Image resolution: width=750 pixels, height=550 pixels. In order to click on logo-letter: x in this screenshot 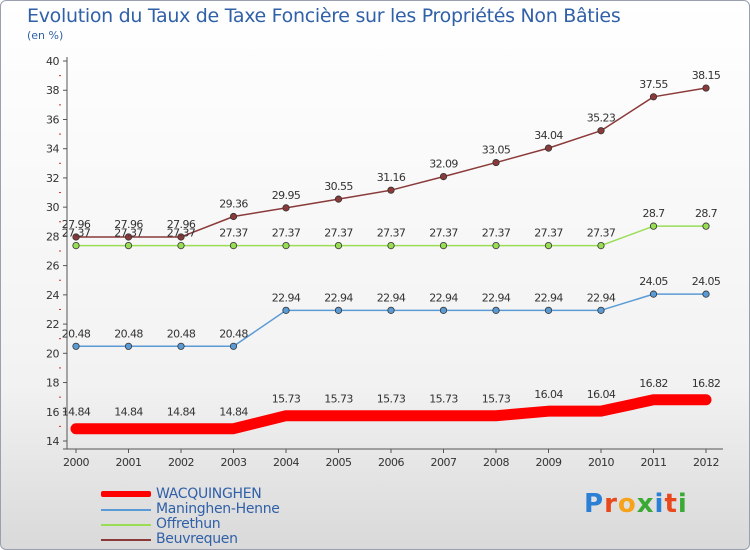, I will do `click(645, 504)`.